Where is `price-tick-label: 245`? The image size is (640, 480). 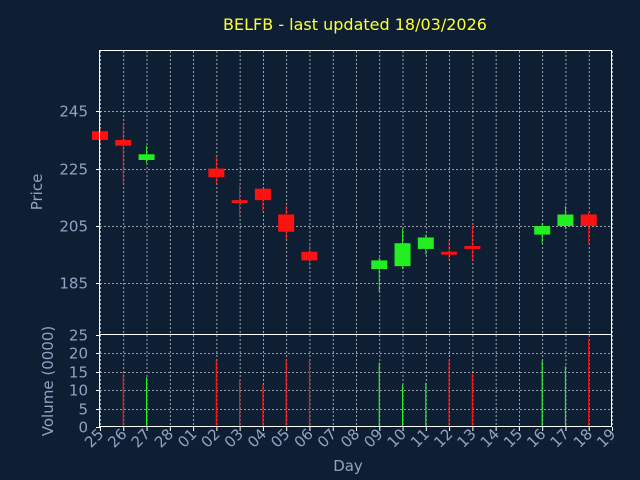
price-tick-label: 245 is located at coordinates (73, 112).